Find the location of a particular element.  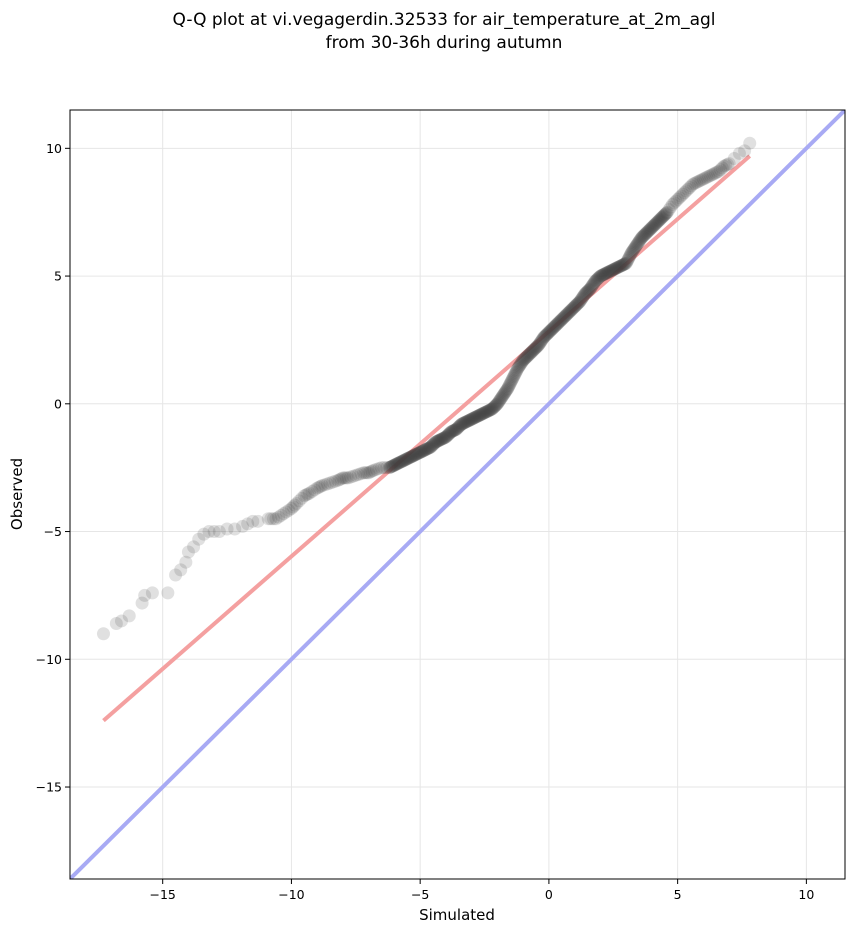

x-tick-label: −10 is located at coordinates (291, 894).